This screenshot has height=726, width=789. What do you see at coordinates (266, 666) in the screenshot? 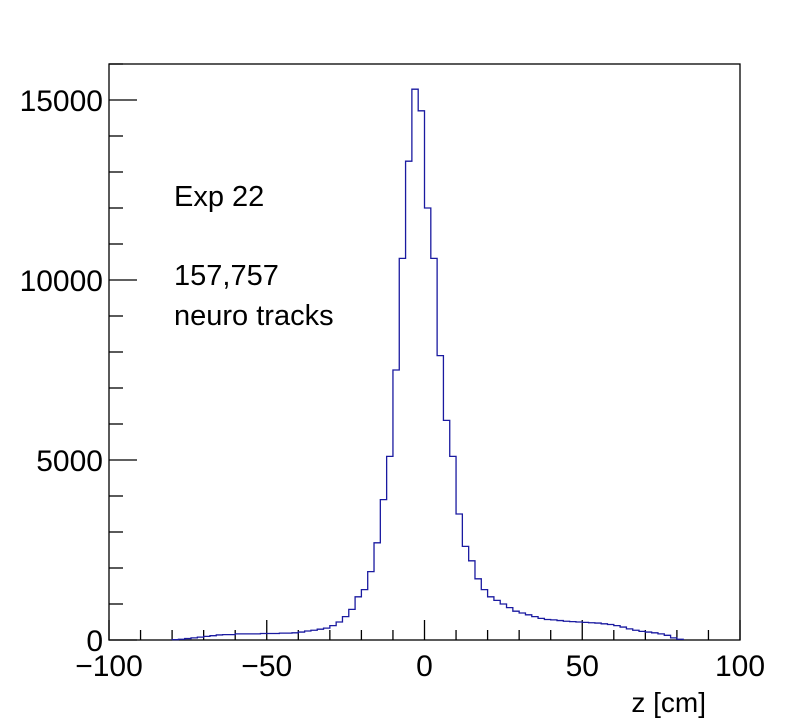
I see `x-tick-label: −50` at bounding box center [266, 666].